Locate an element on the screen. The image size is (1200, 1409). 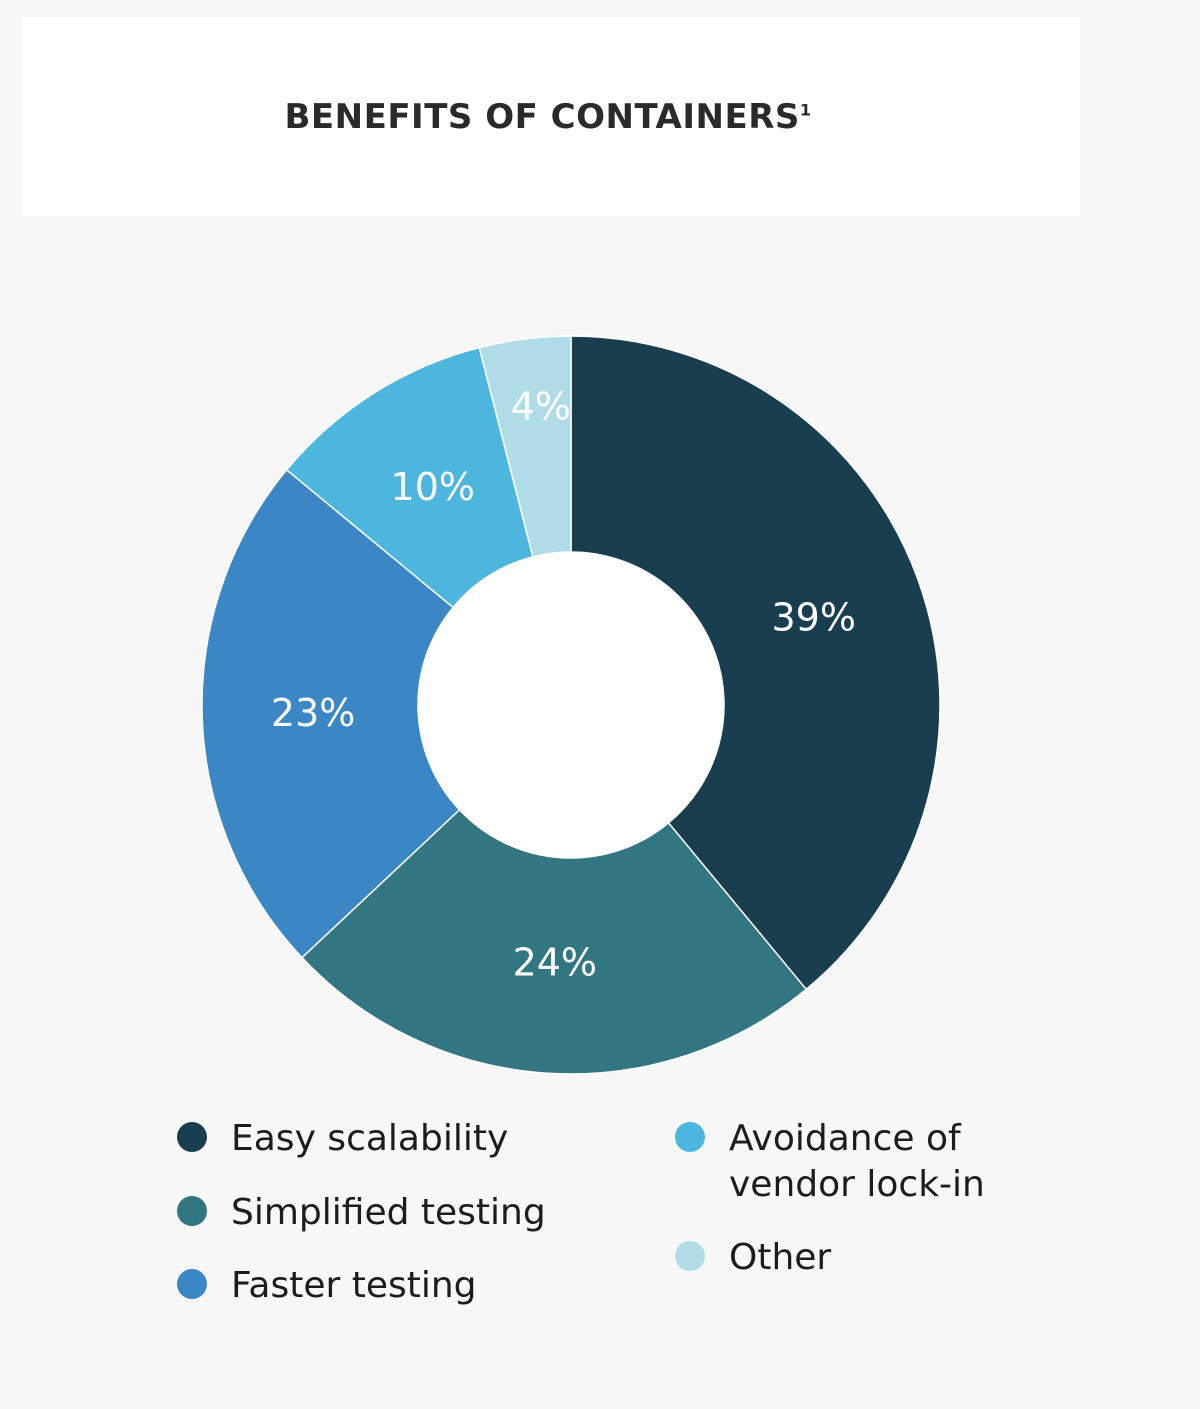
slice-label-simplified-testing: 24% is located at coordinates (555, 962).